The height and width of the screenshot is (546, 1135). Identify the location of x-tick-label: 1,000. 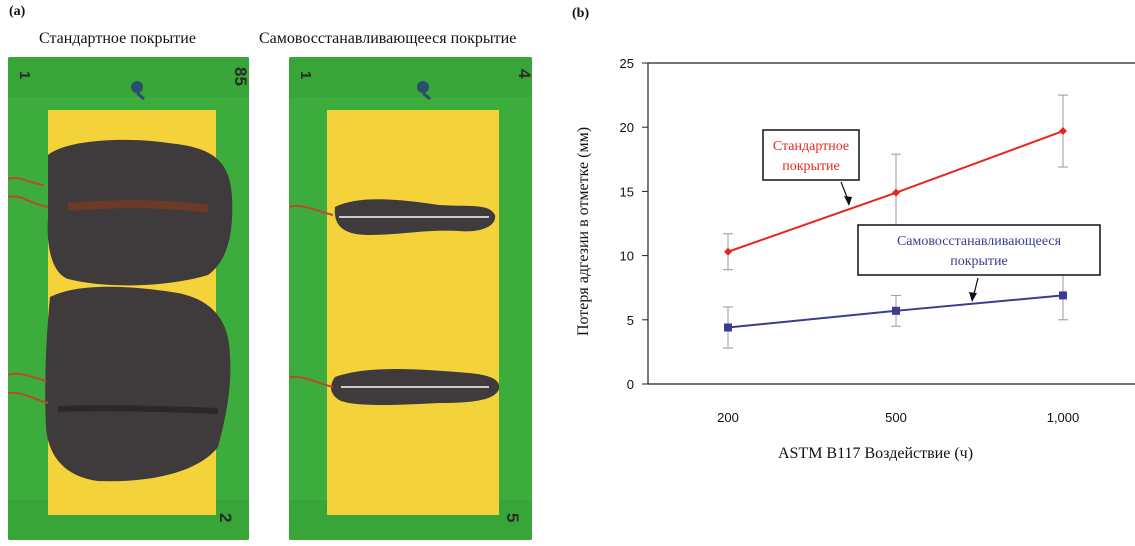
(1063, 417).